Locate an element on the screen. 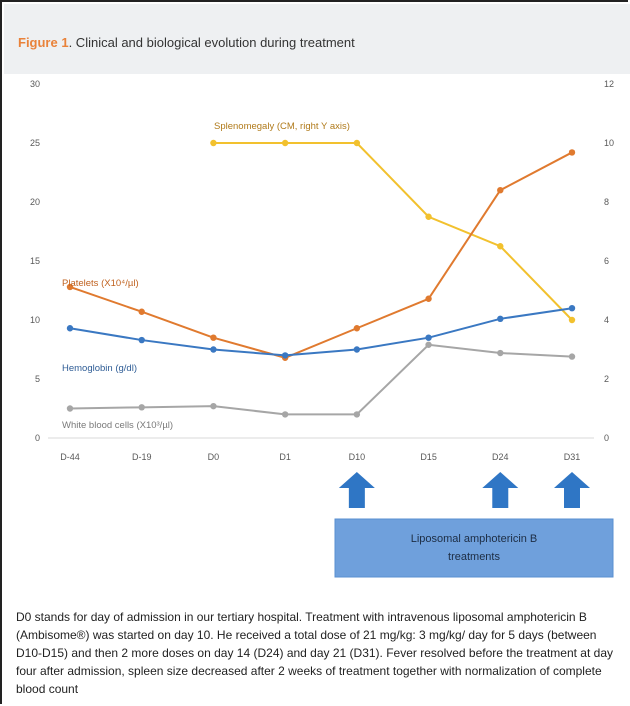 This screenshot has width=630, height=706. y-right-tick-label: 2 is located at coordinates (606, 379).